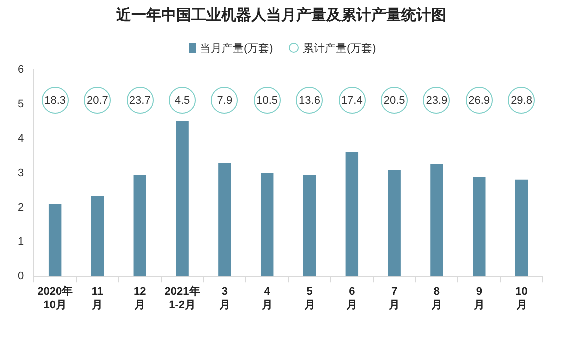 This screenshot has width=563, height=337. Describe the element at coordinates (522, 100) in the screenshot. I see `data-label: 29.8` at that location.